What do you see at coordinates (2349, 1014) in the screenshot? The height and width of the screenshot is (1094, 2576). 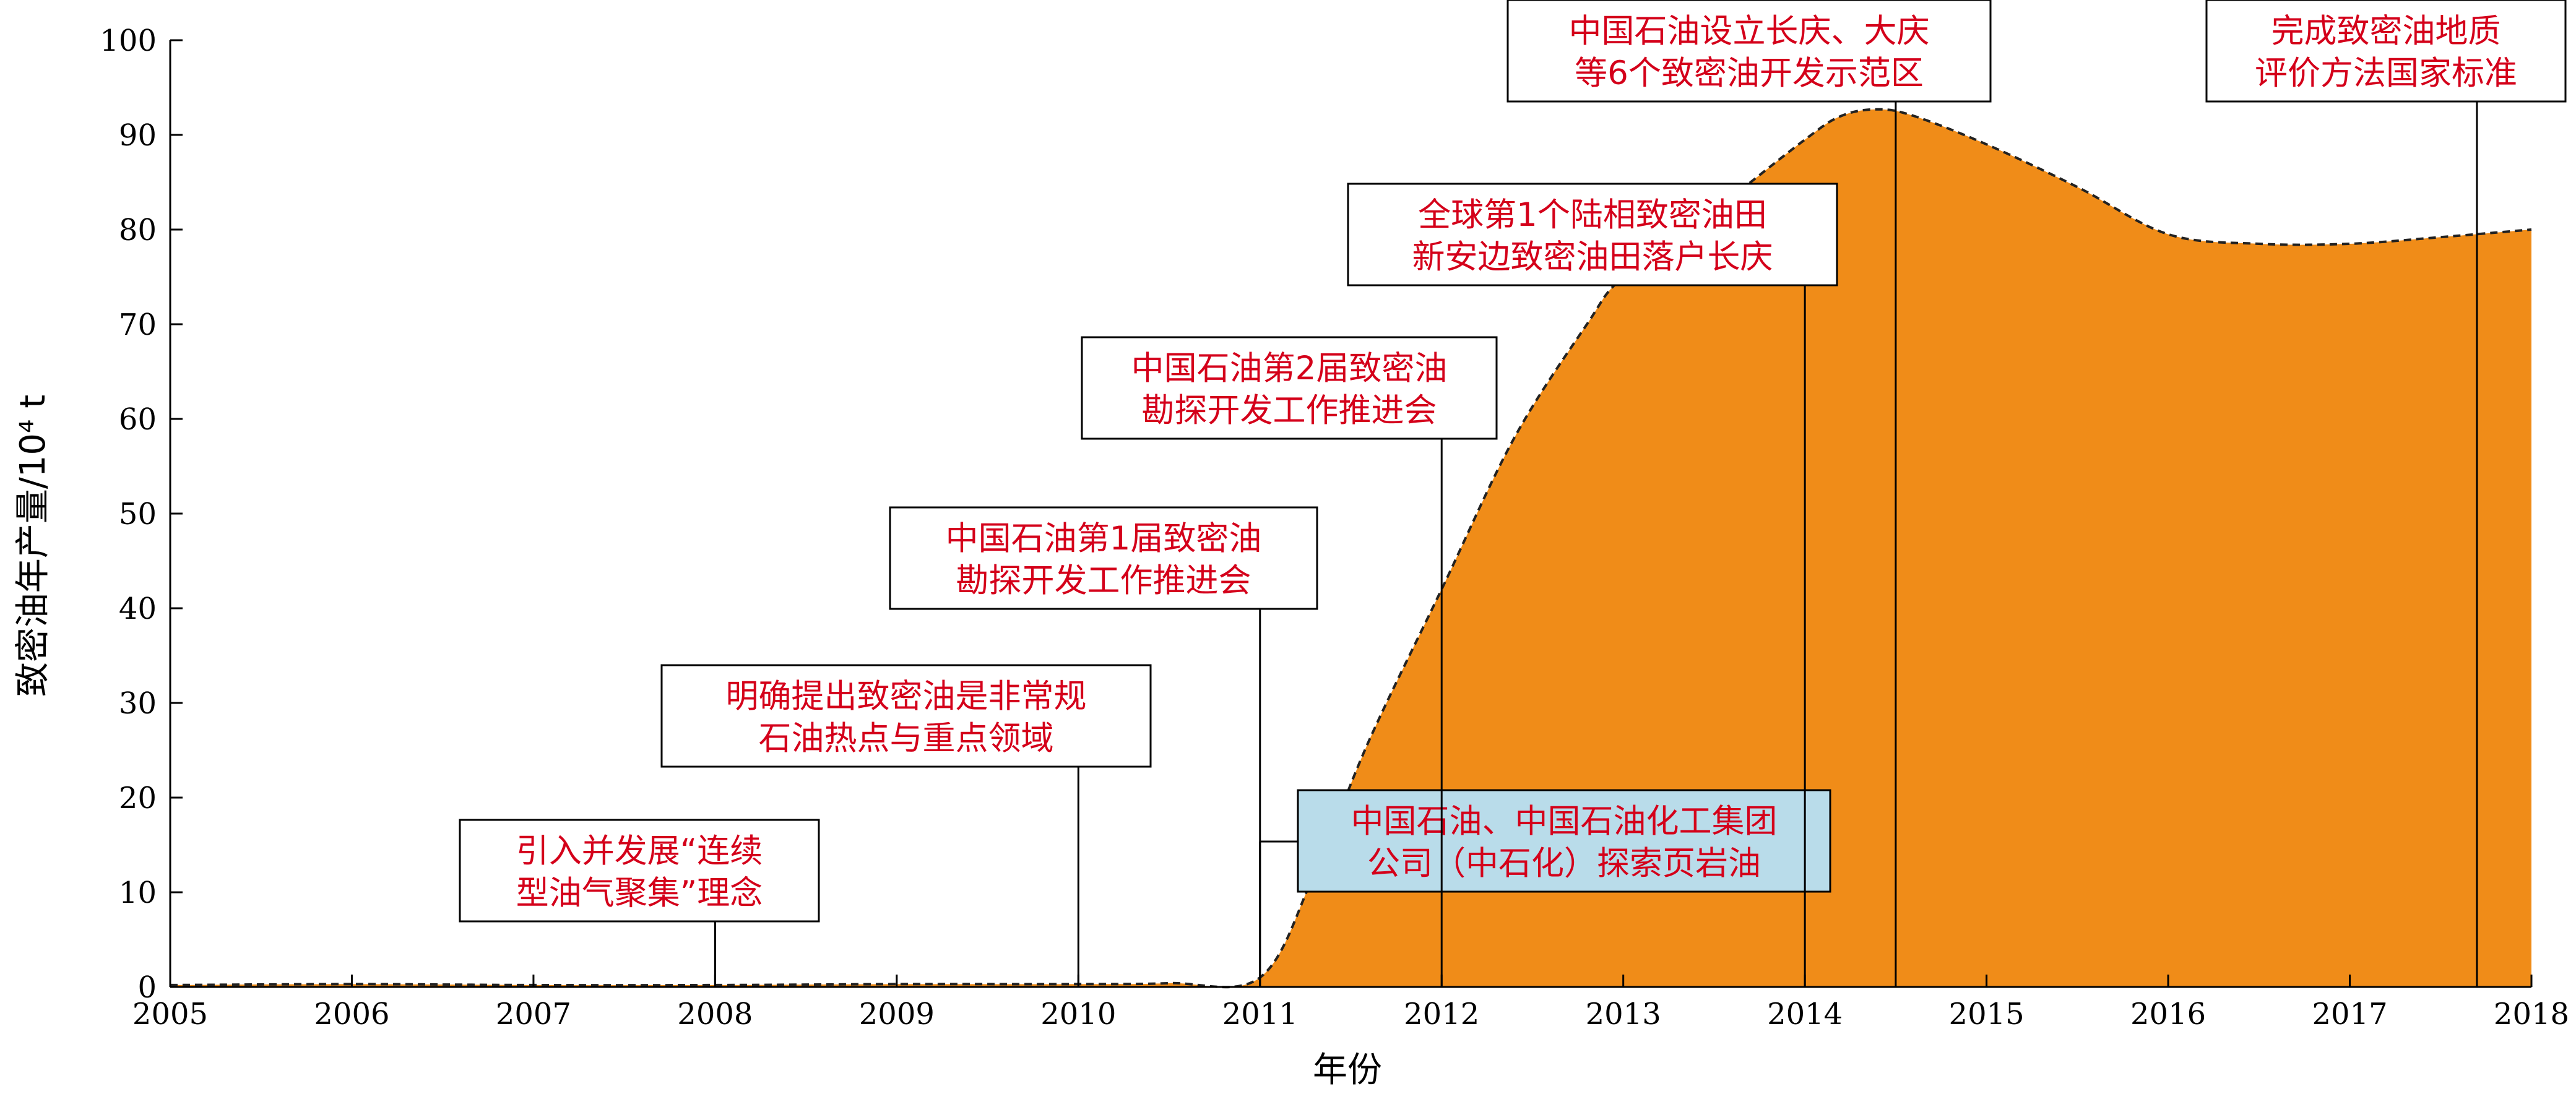 I see `x-tick-label: 2017` at bounding box center [2349, 1014].